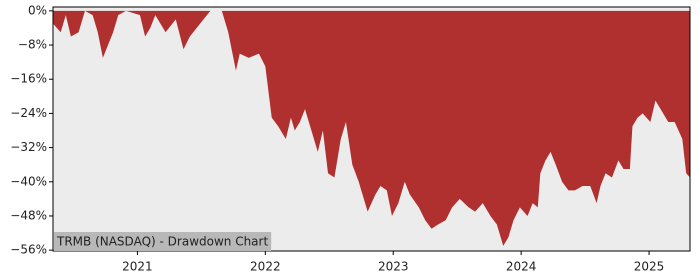  What do you see at coordinates (521, 267) in the screenshot?
I see `x-tick-label: 2024` at bounding box center [521, 267].